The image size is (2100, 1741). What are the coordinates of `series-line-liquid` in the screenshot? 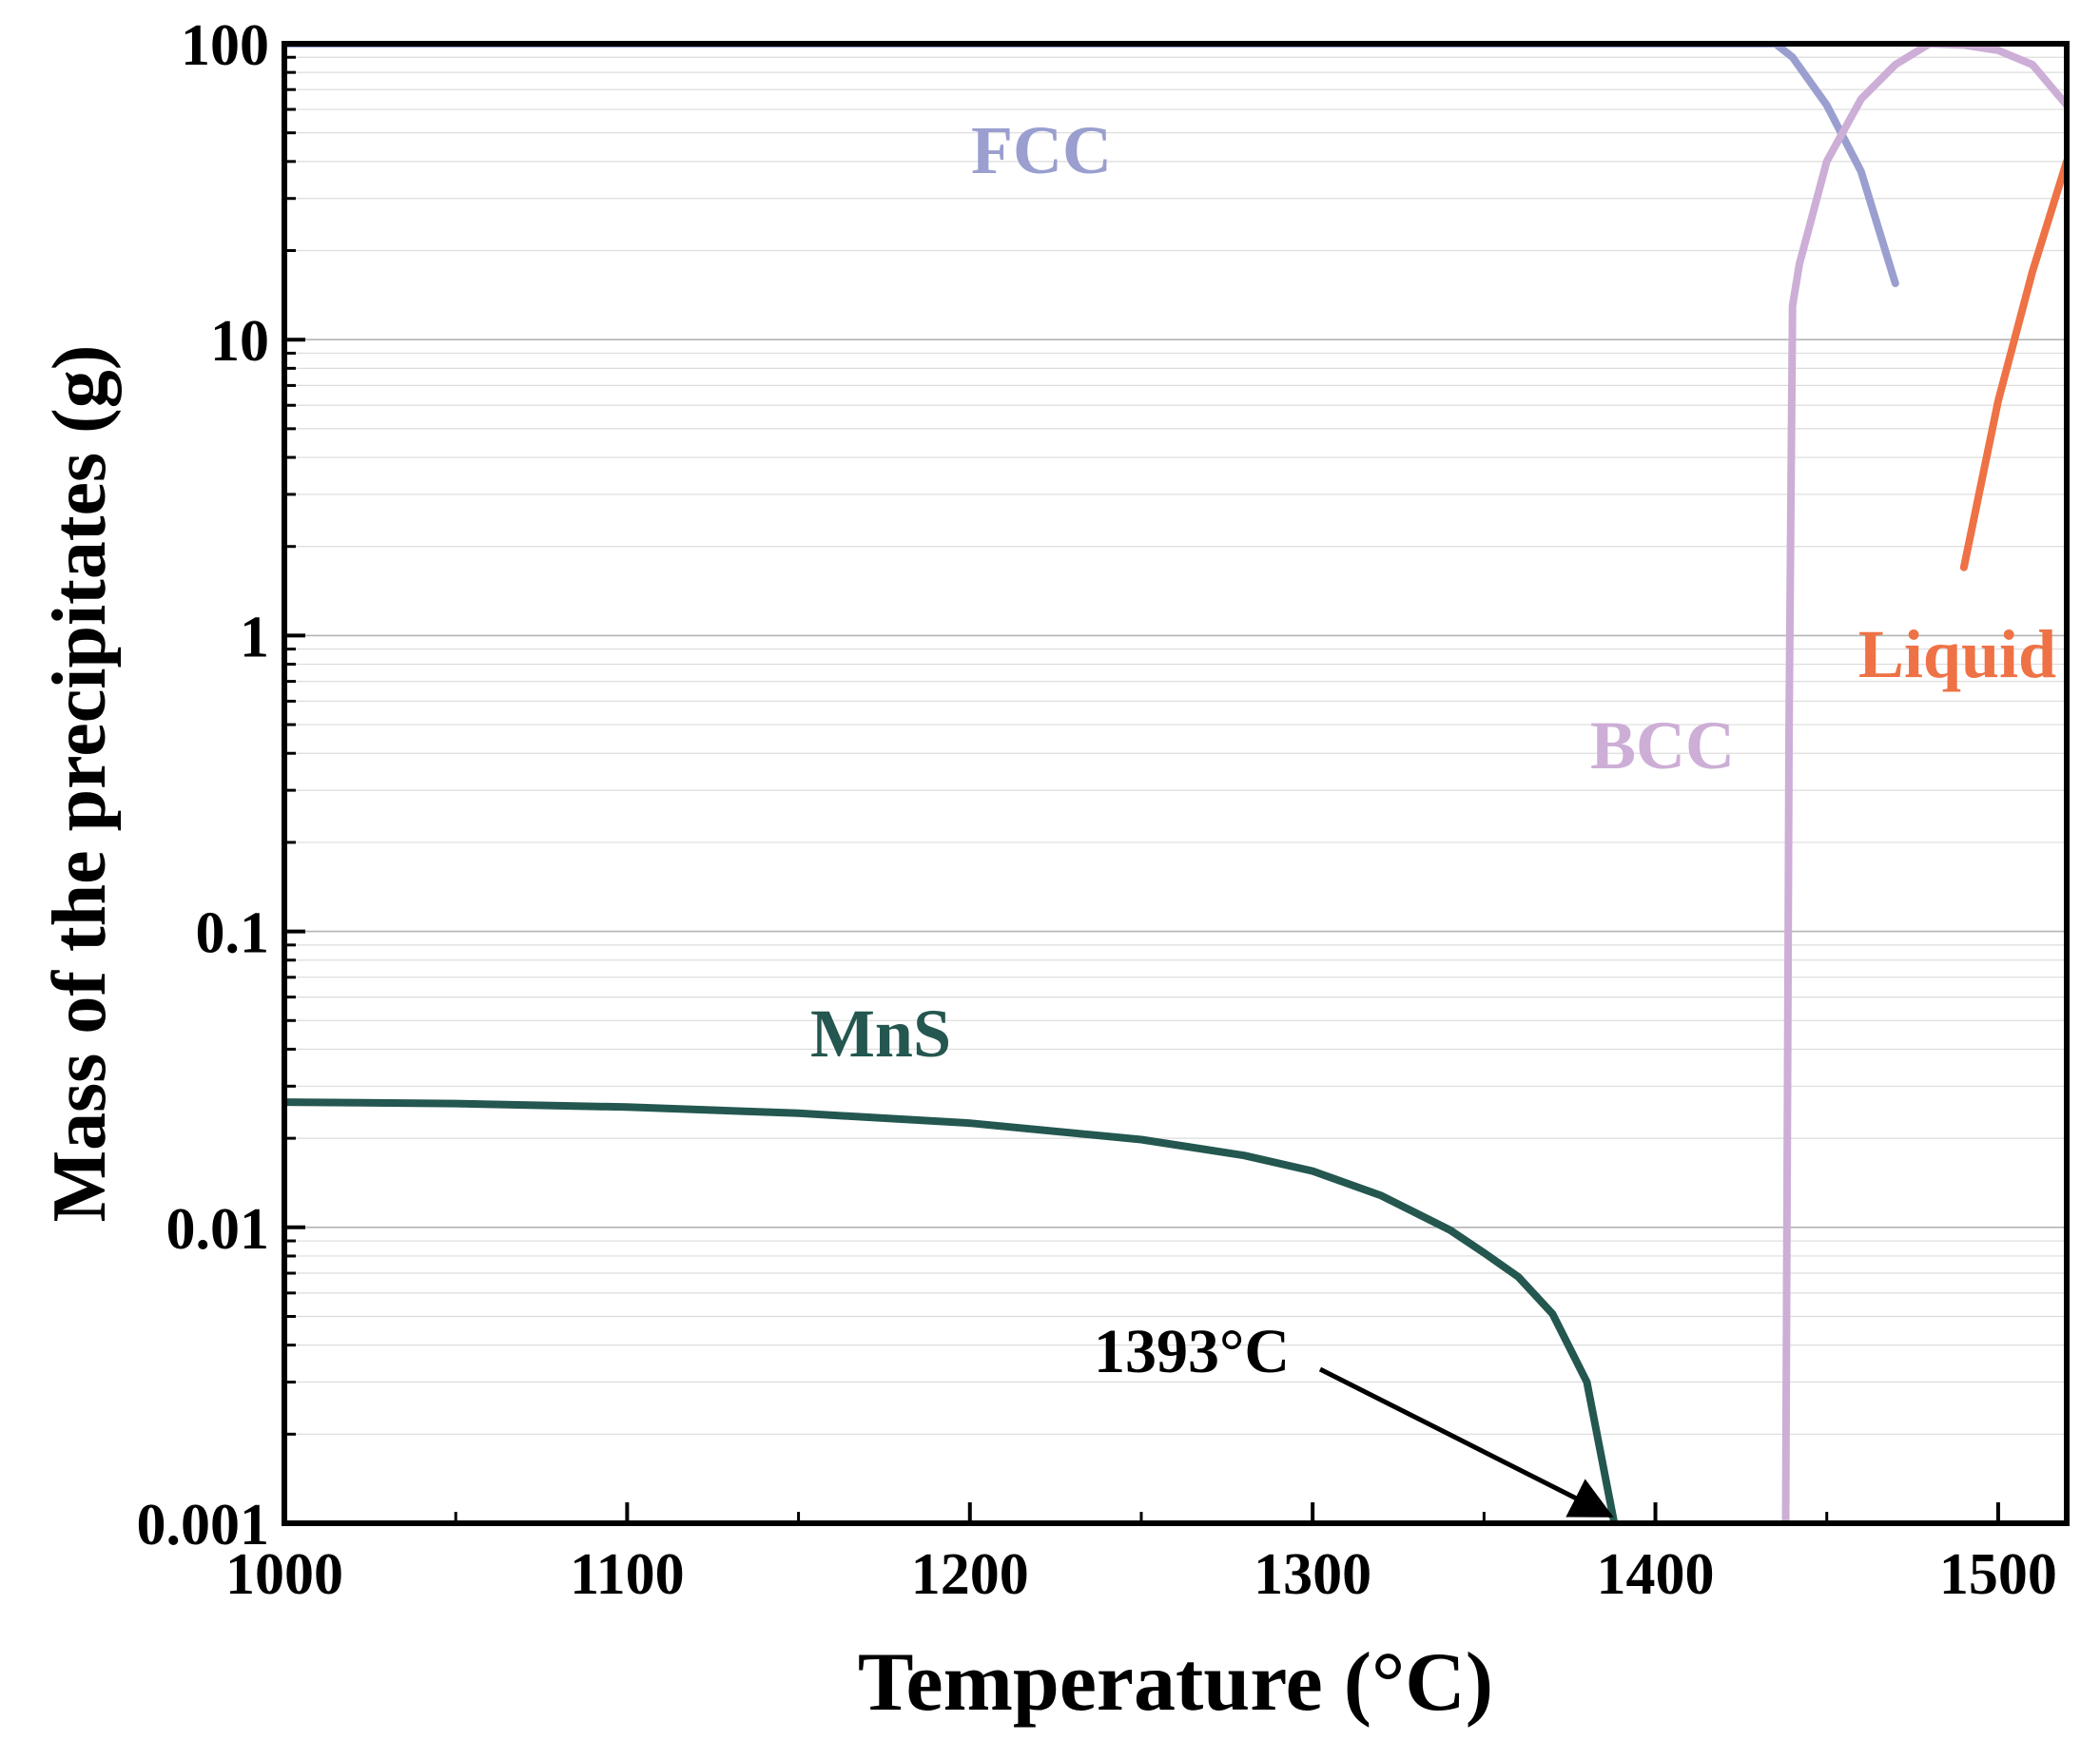 It's located at (2013, 364).